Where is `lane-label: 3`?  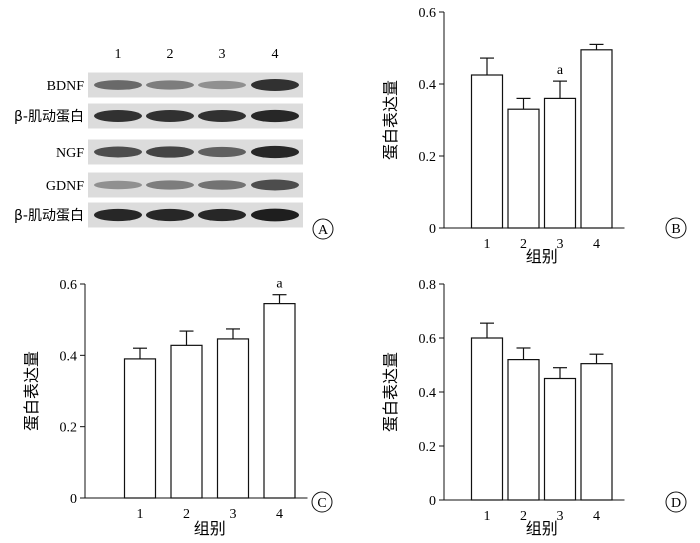
lane-label: 3 is located at coordinates (222, 54).